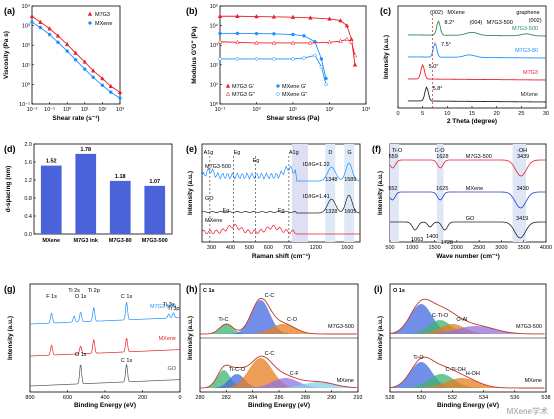 The width and height of the screenshot is (554, 419). What do you see at coordinates (226, 398) in the screenshot?
I see `panel-h-xtick-label: 282` at bounding box center [226, 398].